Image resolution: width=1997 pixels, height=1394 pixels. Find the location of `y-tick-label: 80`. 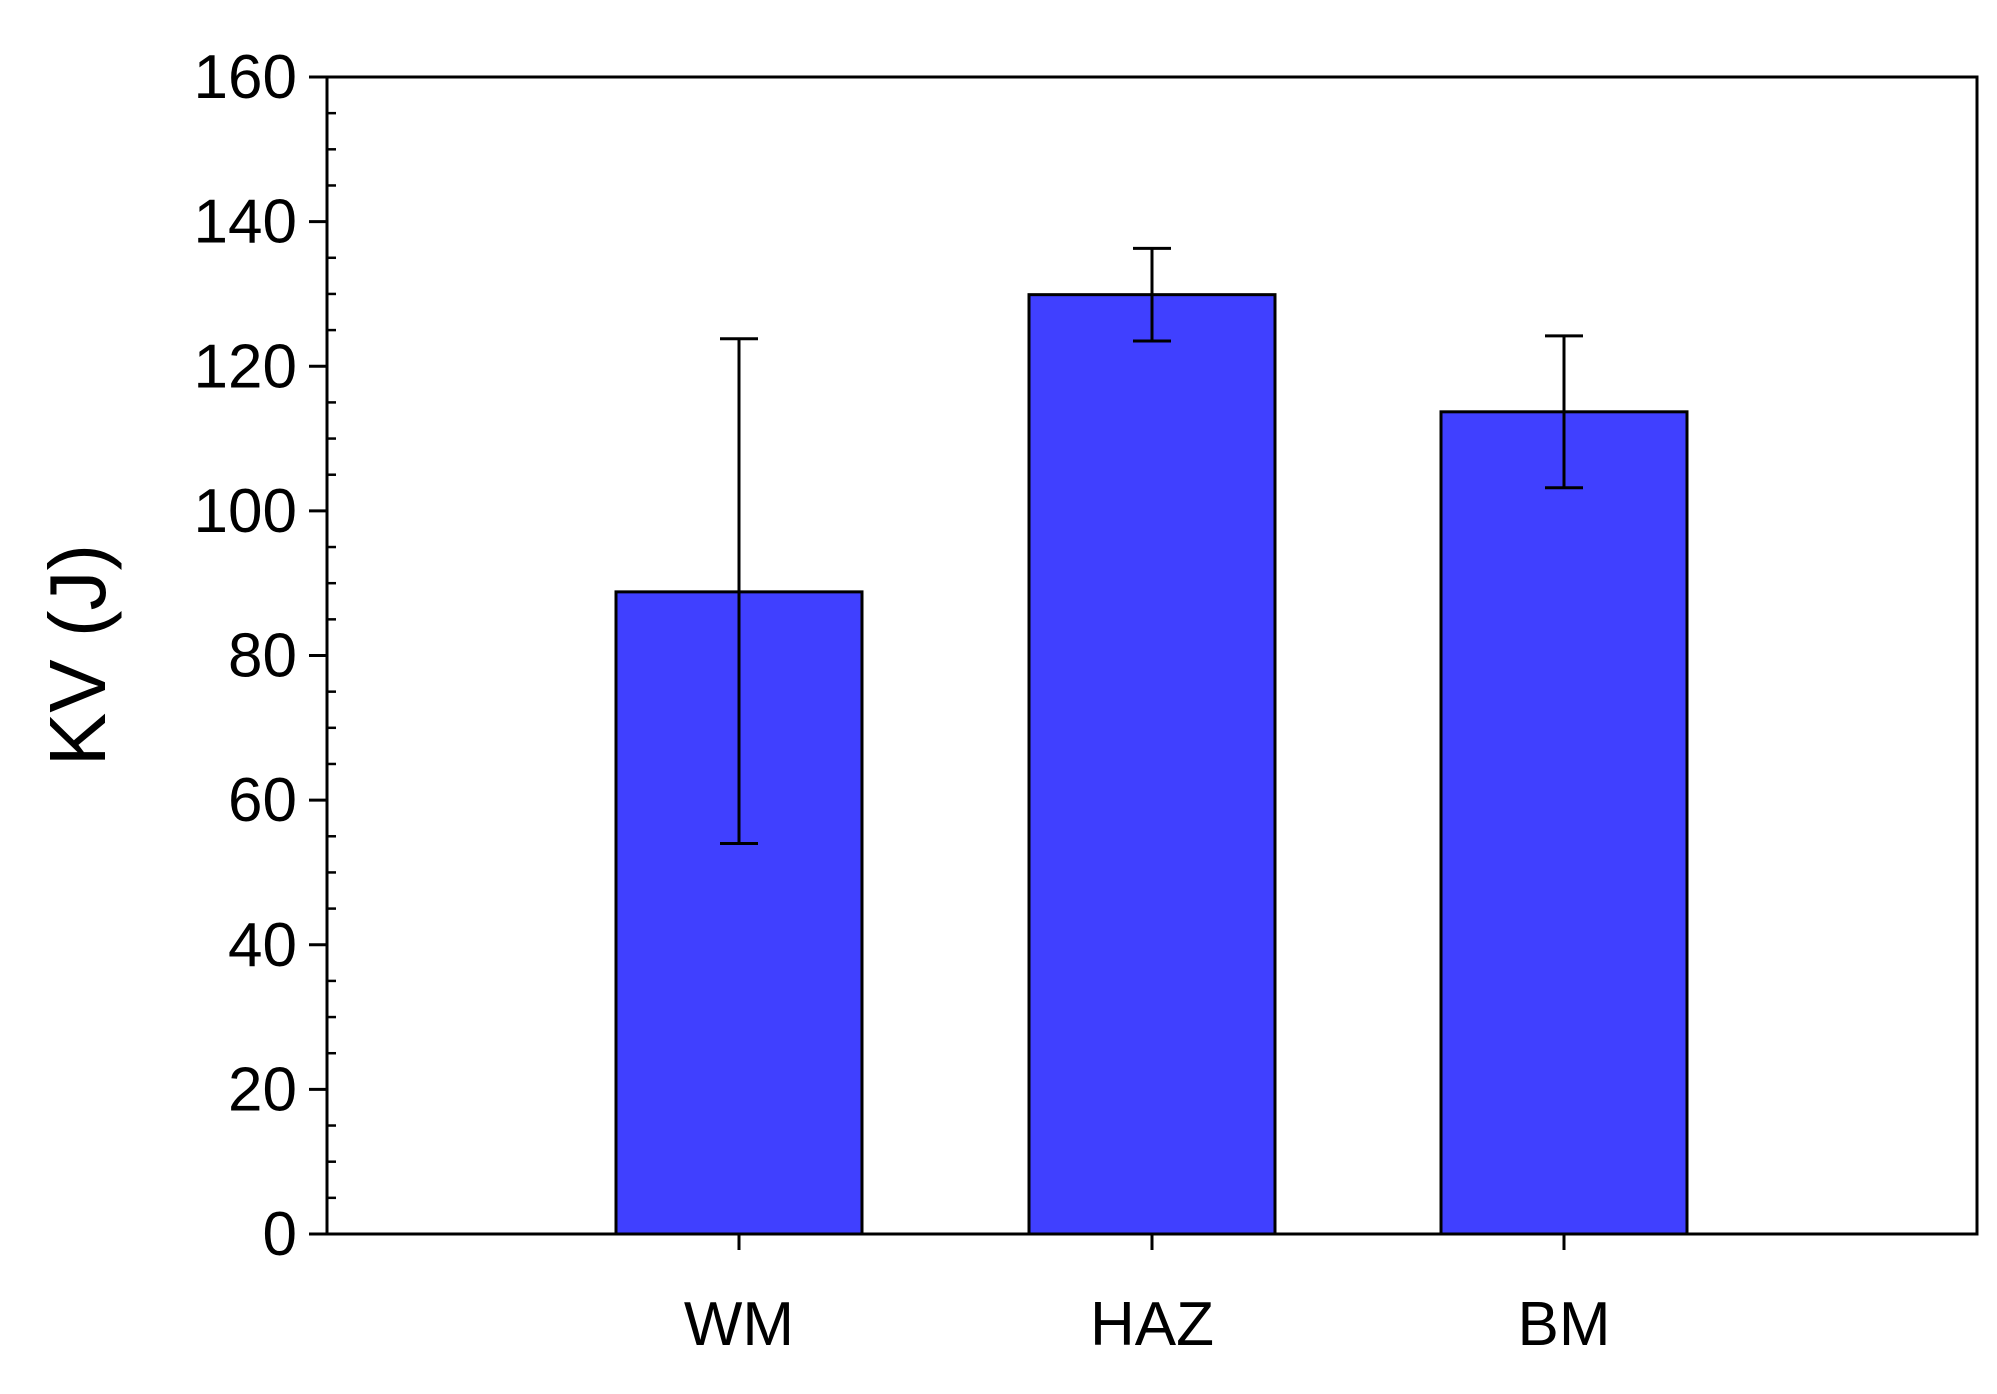

y-tick-label: 80 is located at coordinates (262, 656).